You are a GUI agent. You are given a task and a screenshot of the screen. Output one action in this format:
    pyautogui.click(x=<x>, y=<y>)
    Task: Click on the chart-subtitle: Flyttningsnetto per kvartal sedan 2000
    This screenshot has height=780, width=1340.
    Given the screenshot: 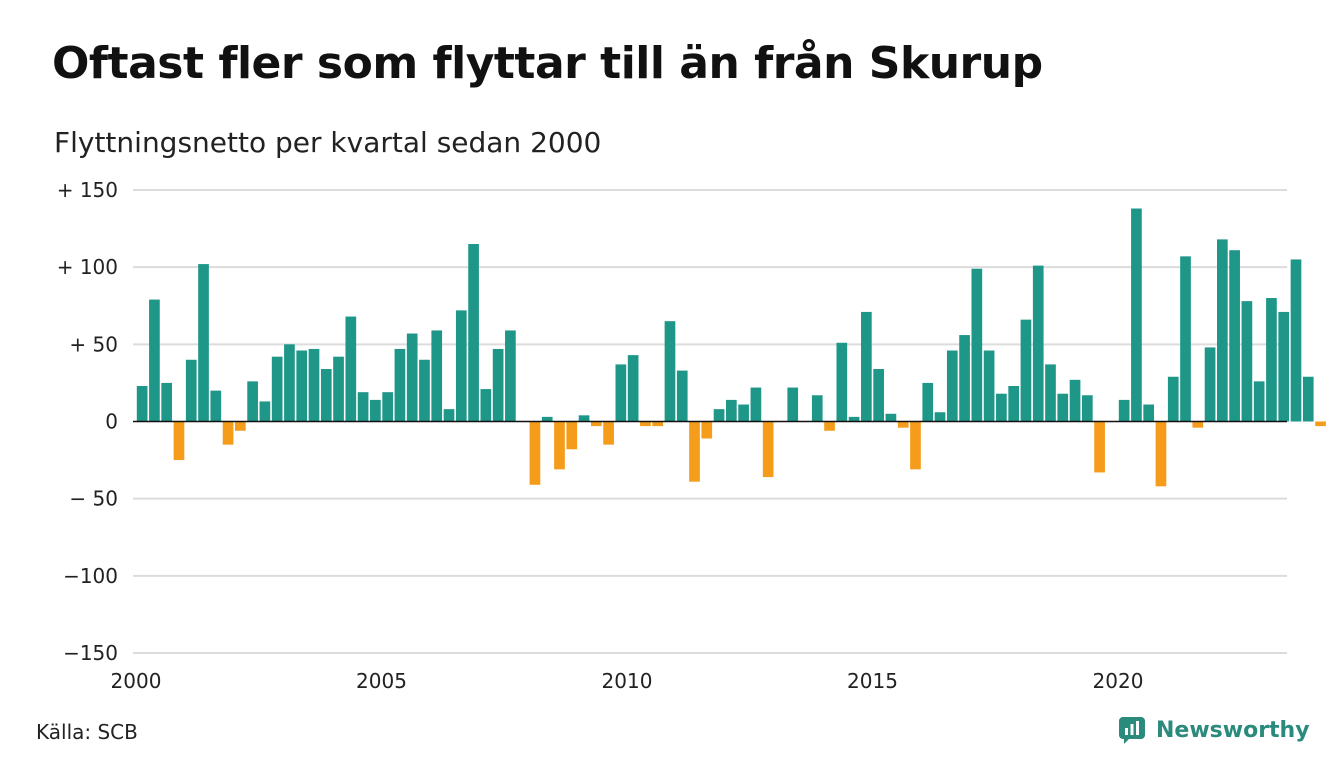 What is the action you would take?
    pyautogui.click(x=328, y=142)
    